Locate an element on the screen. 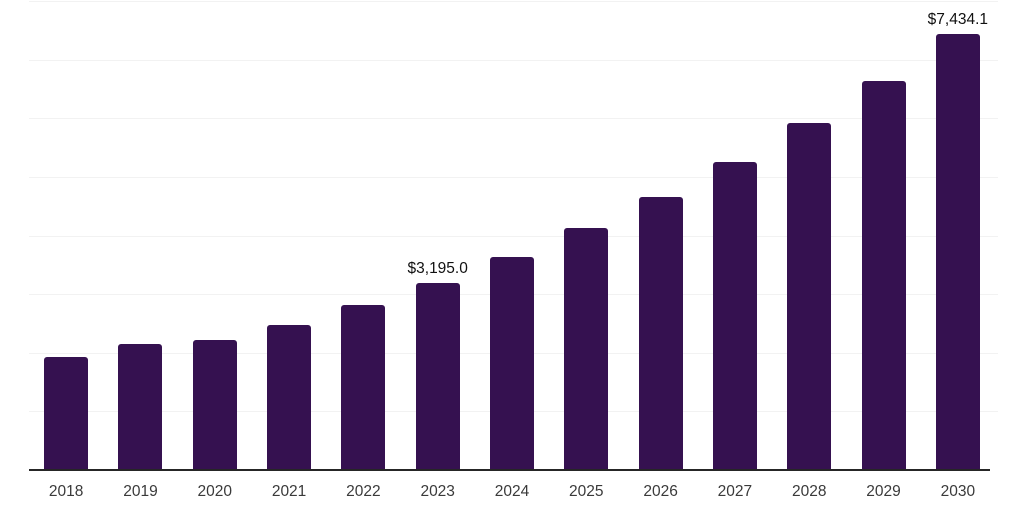 The width and height of the screenshot is (1024, 512). x-tick-label-2019: 2019 is located at coordinates (140, 491).